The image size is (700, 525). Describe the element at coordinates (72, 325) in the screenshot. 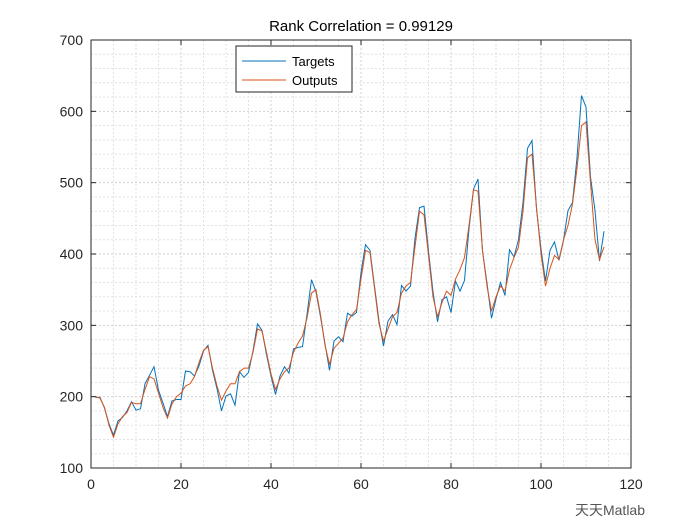

I see `y-tick-label: 300` at that location.